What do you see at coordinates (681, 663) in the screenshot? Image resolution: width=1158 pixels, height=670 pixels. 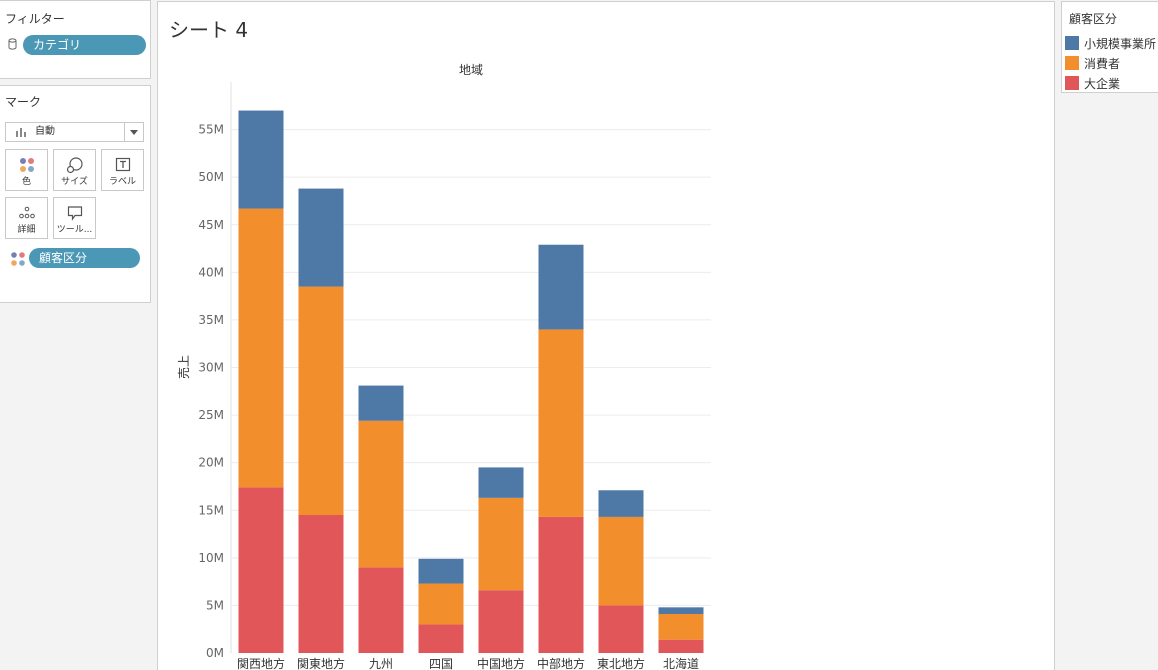 I see `x-tick-label: 北海道` at bounding box center [681, 663].